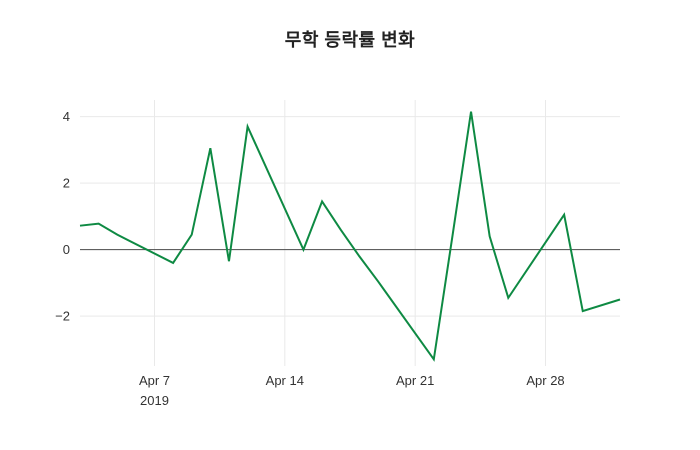 This screenshot has width=700, height=450. Describe the element at coordinates (66, 116) in the screenshot. I see `y-tick-label: 4` at that location.